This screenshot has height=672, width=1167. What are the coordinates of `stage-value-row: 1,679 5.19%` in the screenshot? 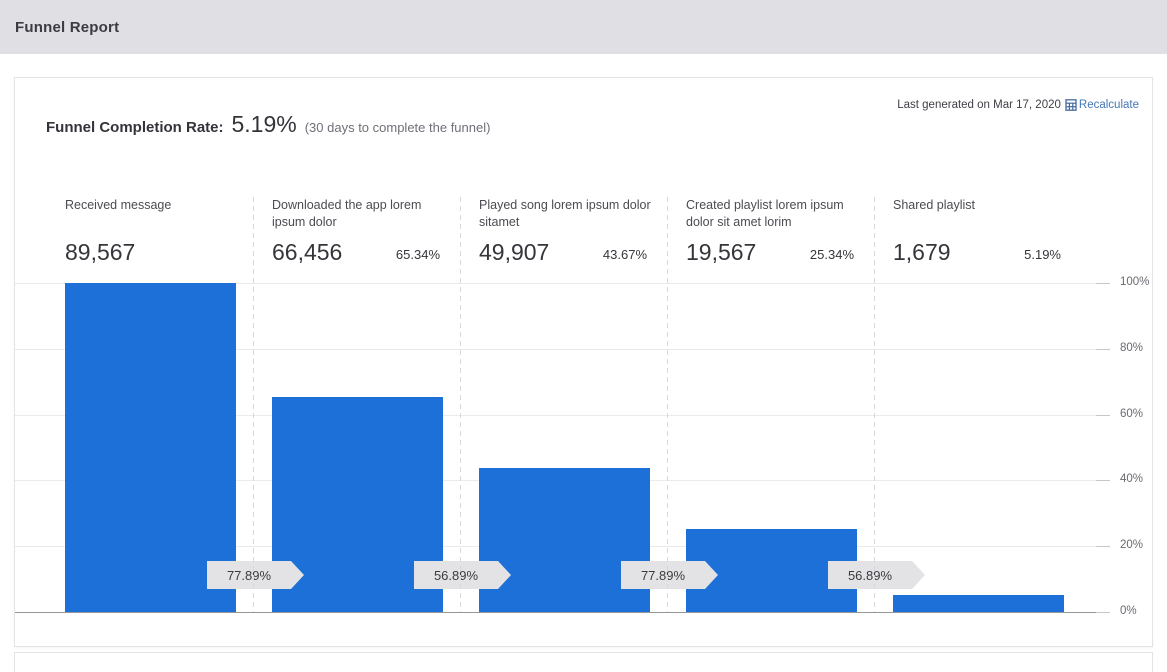 It's located at (977, 252).